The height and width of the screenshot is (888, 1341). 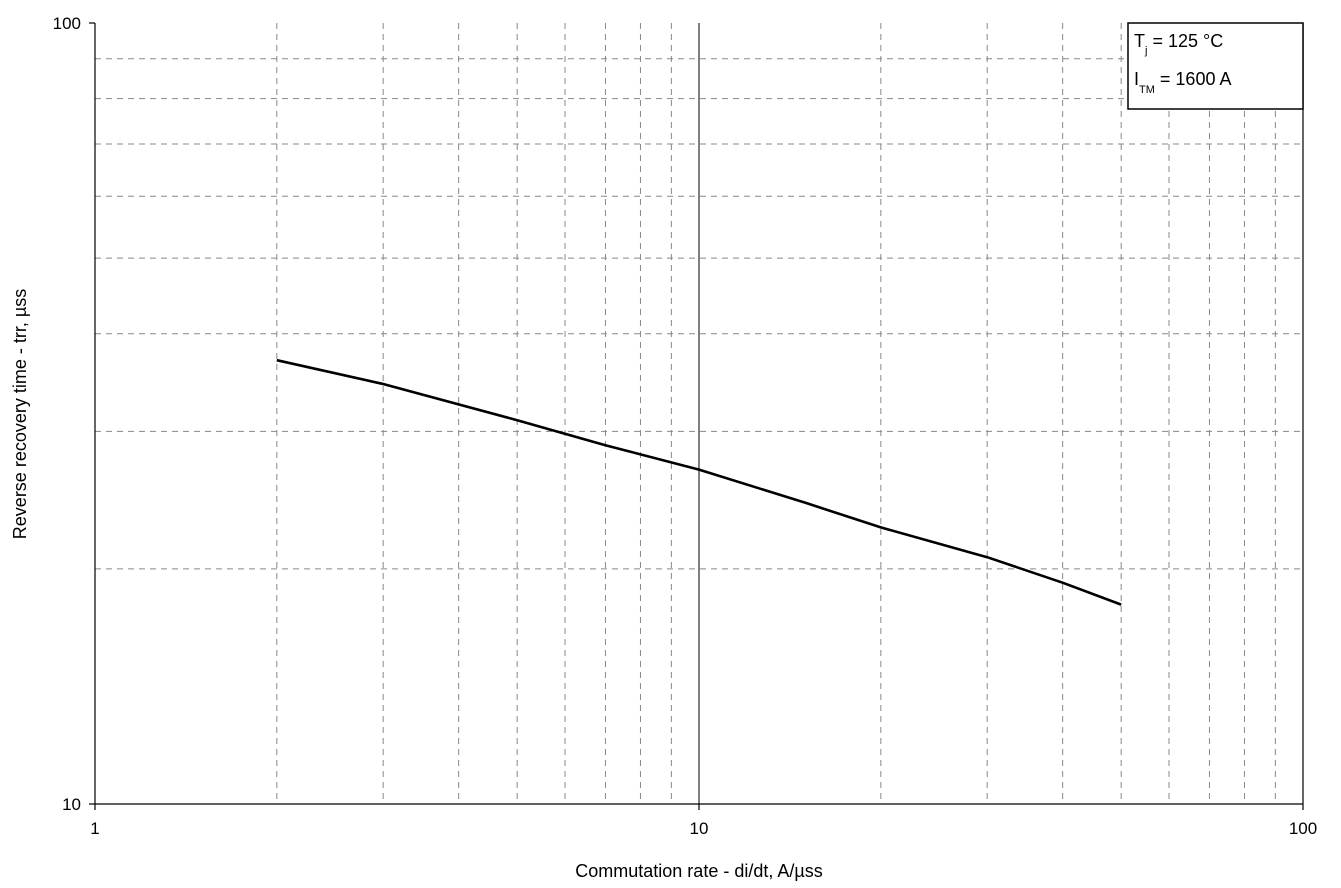 I want to click on y-tick-label: 10, so click(x=71, y=804).